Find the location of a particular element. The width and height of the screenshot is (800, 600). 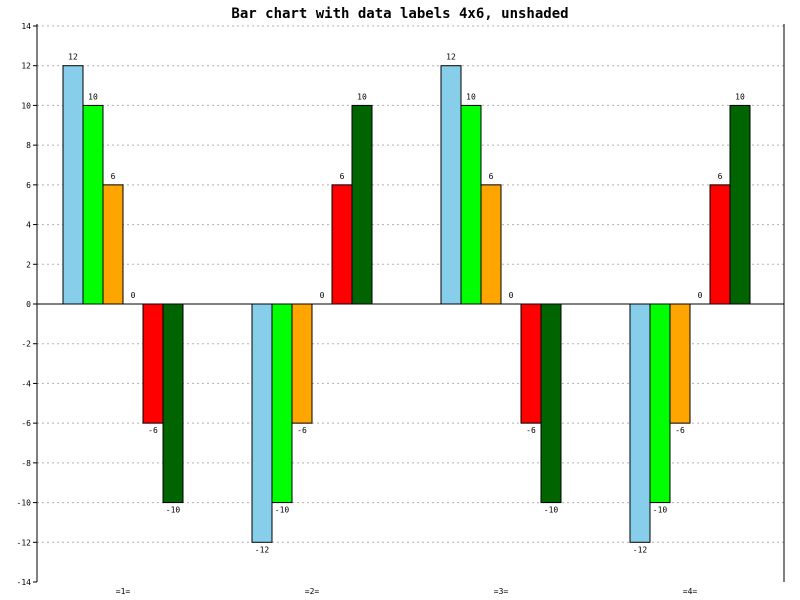

y-tick-label: -14 is located at coordinates (24, 582).